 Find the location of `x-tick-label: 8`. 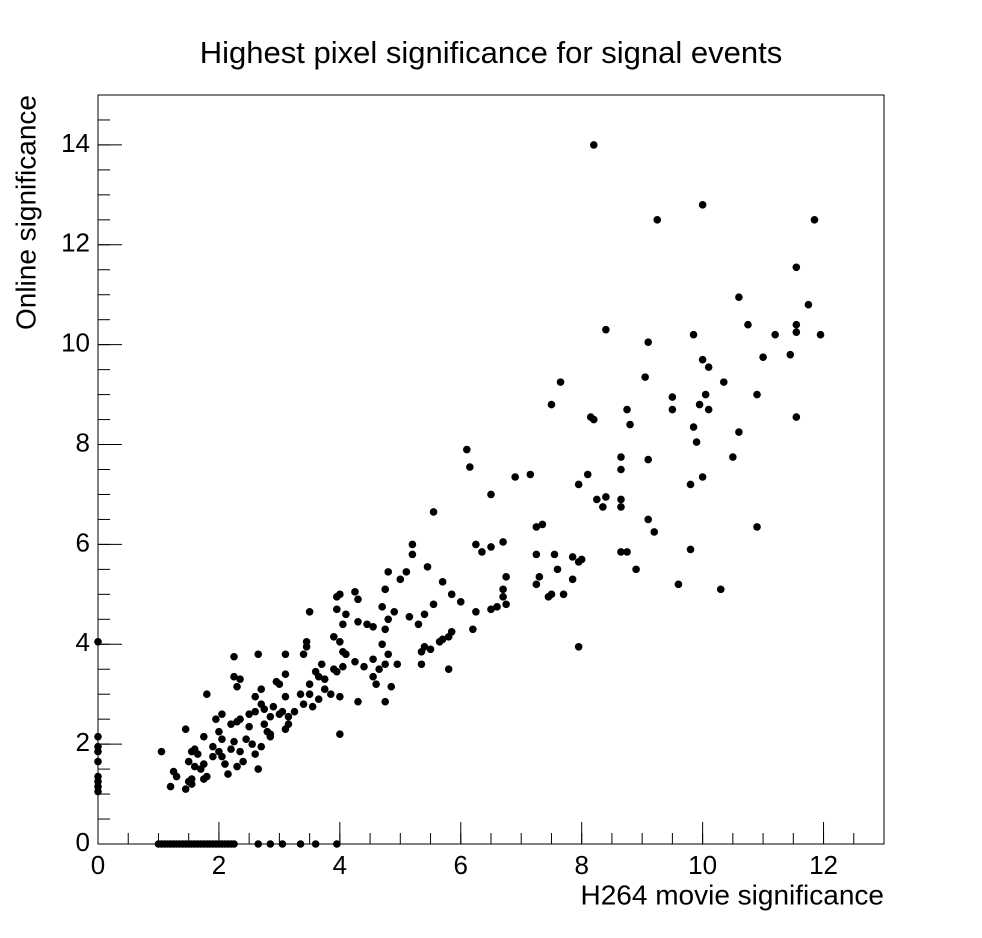

x-tick-label: 8 is located at coordinates (581, 865).